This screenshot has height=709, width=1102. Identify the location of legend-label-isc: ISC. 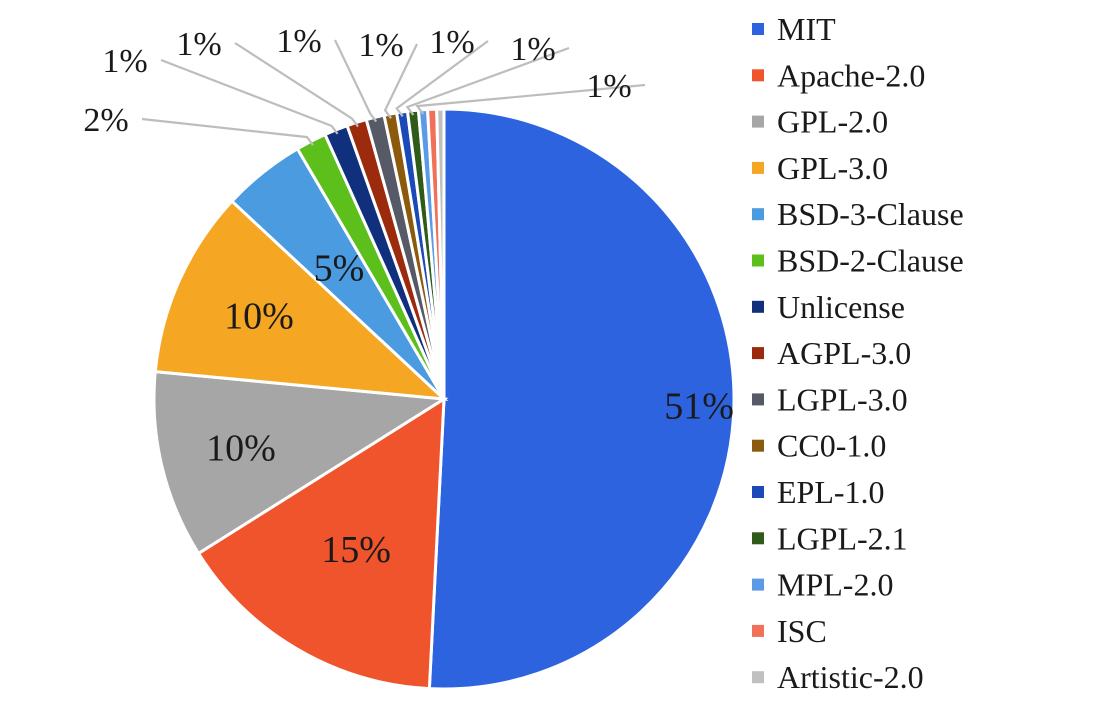
(802, 631).